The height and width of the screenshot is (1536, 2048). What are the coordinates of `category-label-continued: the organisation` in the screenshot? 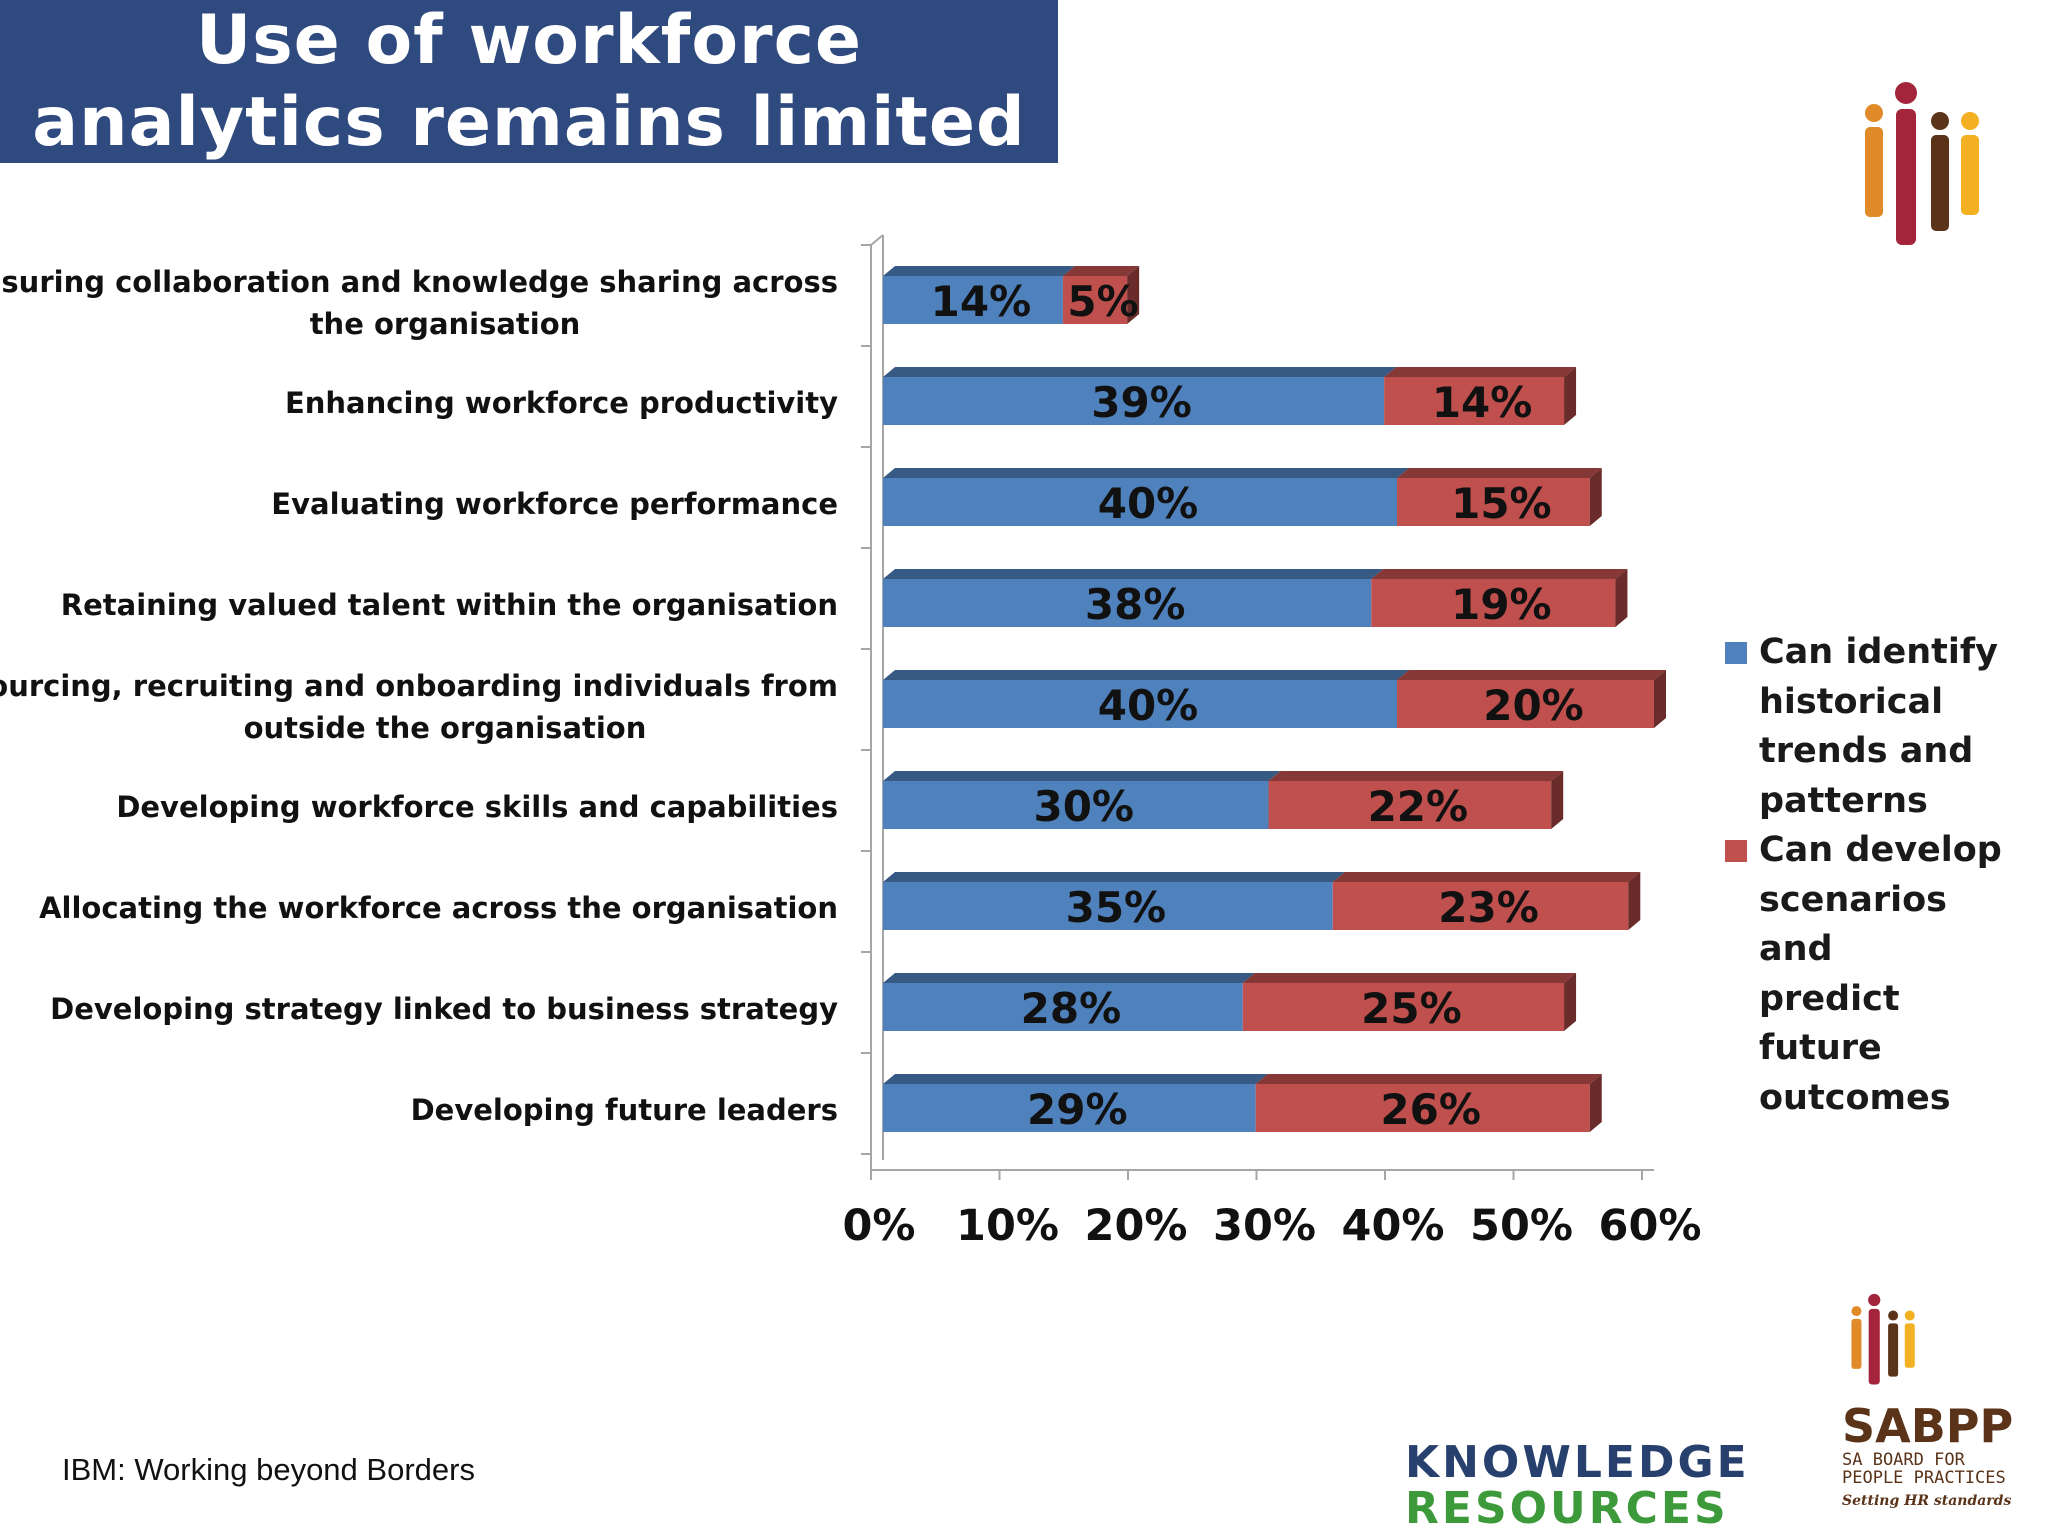 It's located at (445, 324).